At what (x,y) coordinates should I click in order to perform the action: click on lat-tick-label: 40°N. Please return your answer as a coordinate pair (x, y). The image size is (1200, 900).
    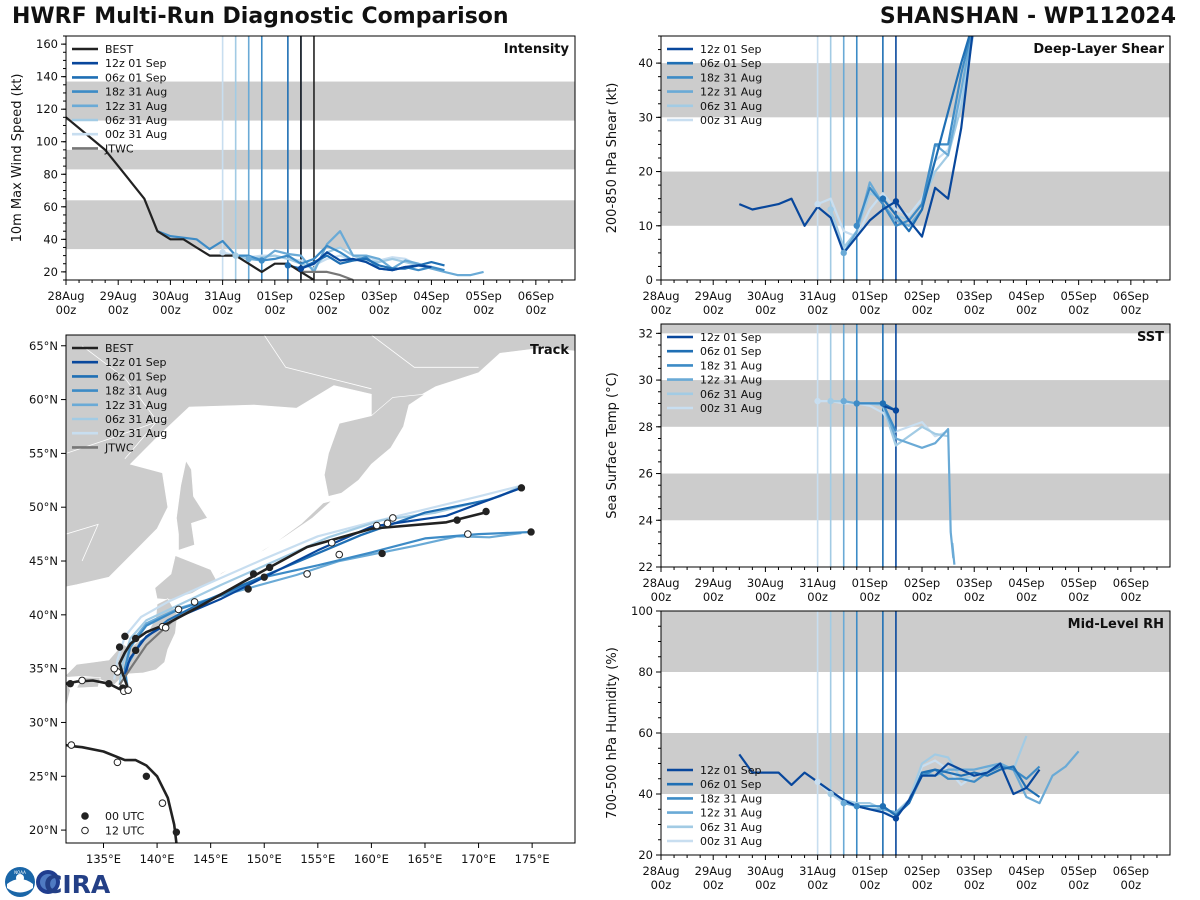
    Looking at the image, I should click on (43, 615).